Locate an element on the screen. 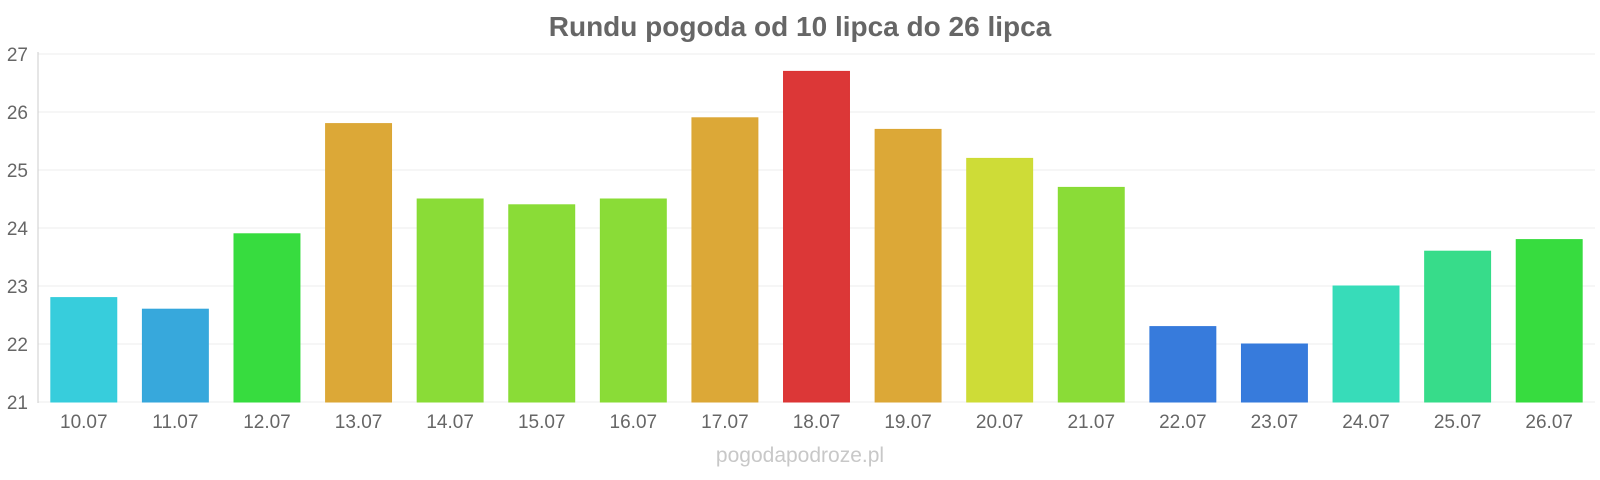 The width and height of the screenshot is (1600, 480). watermark-text: pogodapodroze.pl is located at coordinates (800, 455).